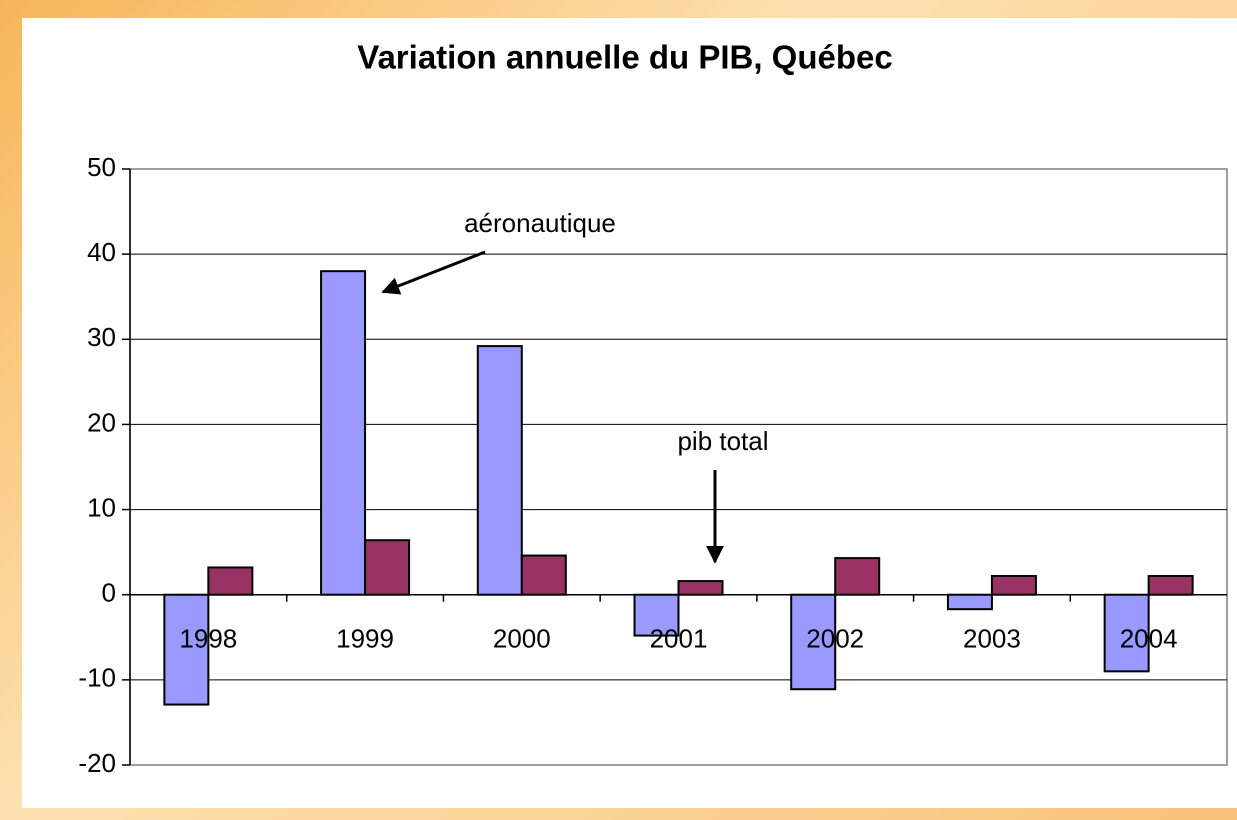 This screenshot has width=1237, height=820. What do you see at coordinates (1149, 639) in the screenshot?
I see `x-tick-label: 2004` at bounding box center [1149, 639].